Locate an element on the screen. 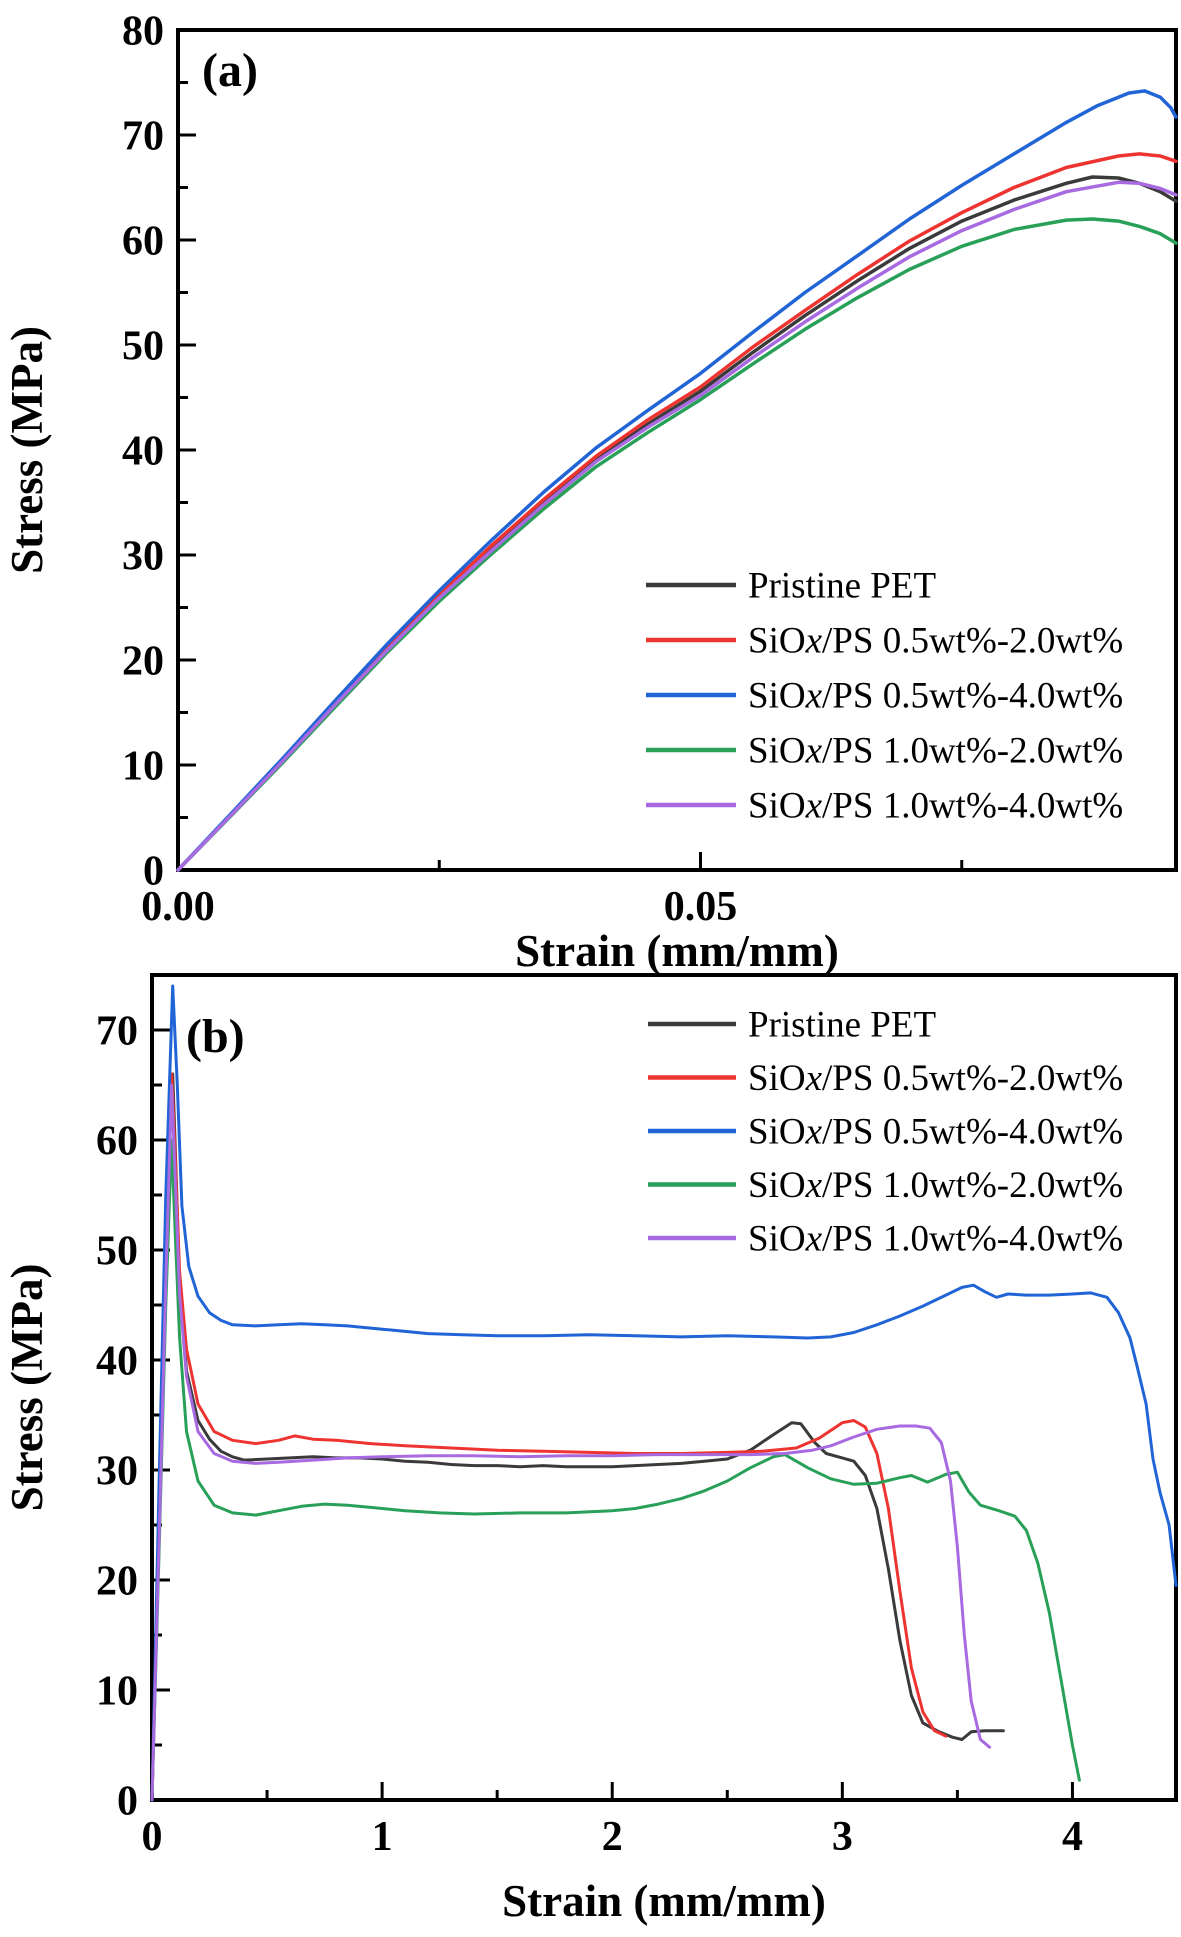  panel-label: (b) is located at coordinates (215, 1036).